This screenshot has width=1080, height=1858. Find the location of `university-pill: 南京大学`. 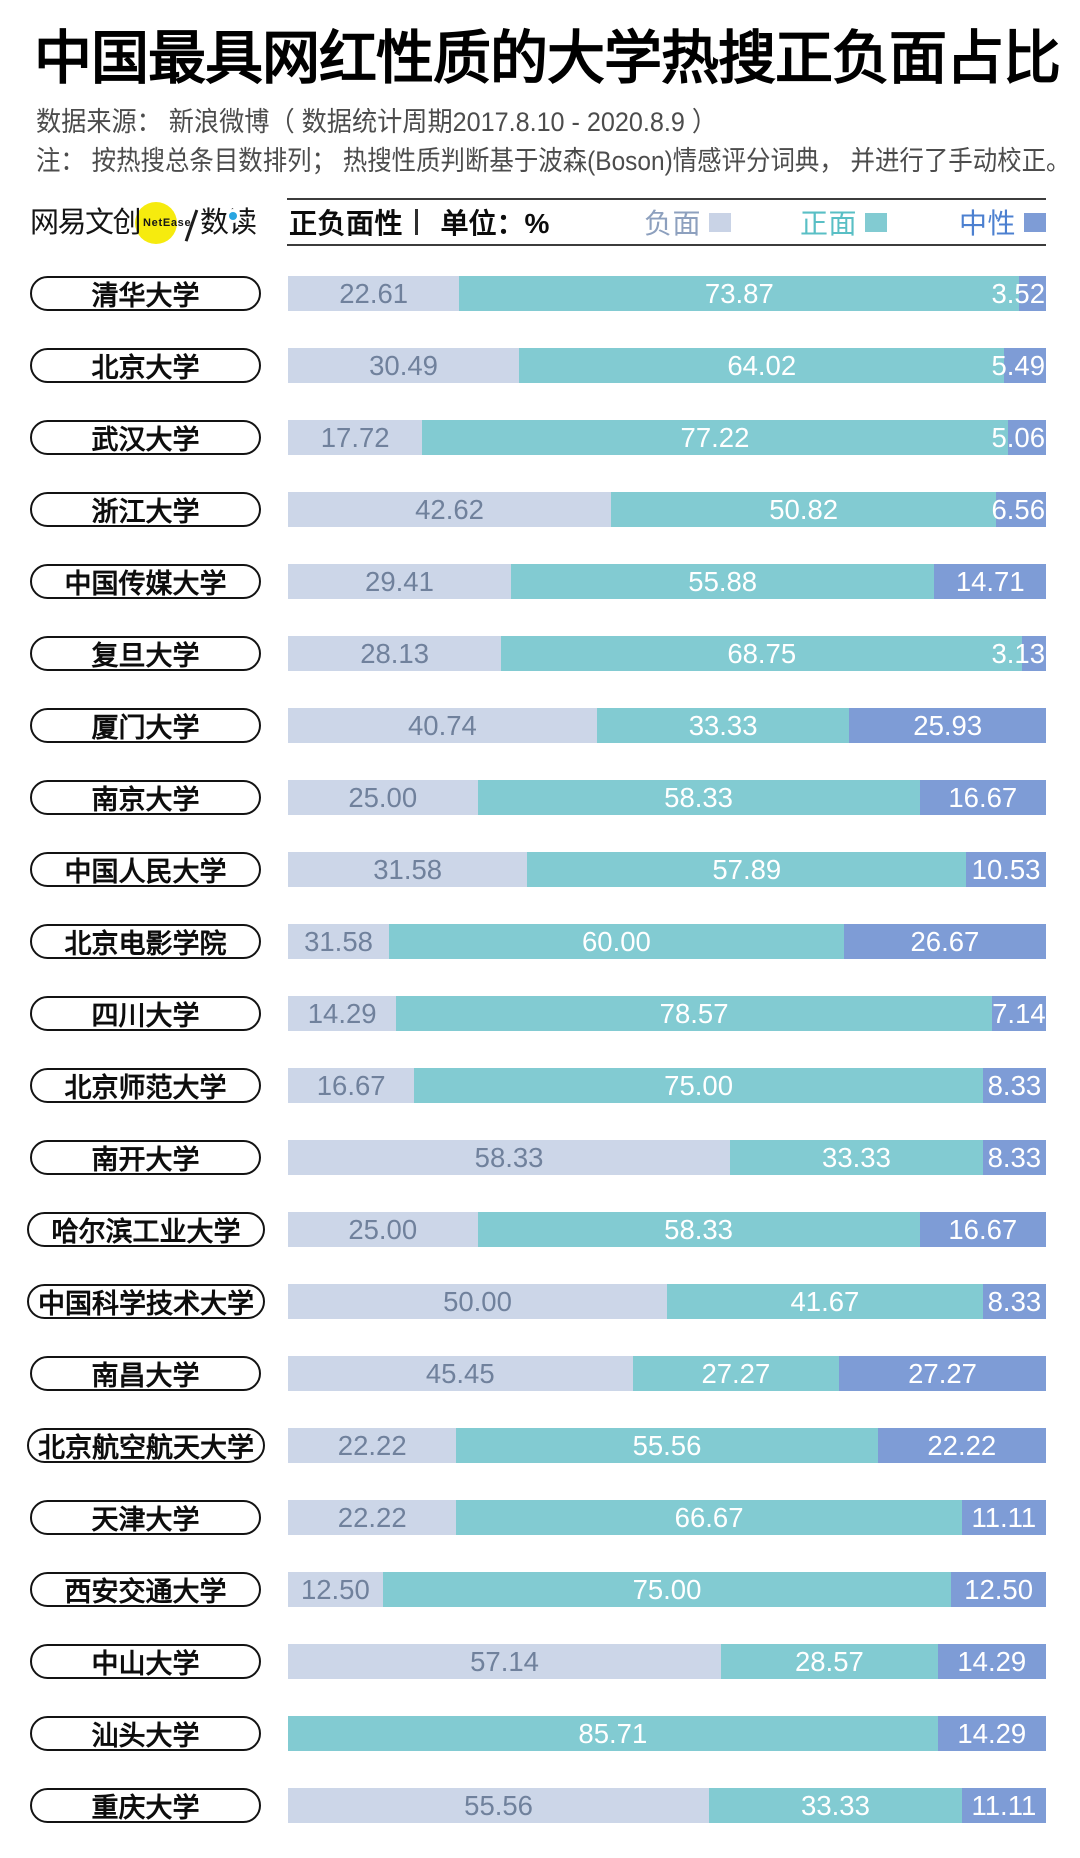

university-pill: 南京大学 is located at coordinates (145, 797).